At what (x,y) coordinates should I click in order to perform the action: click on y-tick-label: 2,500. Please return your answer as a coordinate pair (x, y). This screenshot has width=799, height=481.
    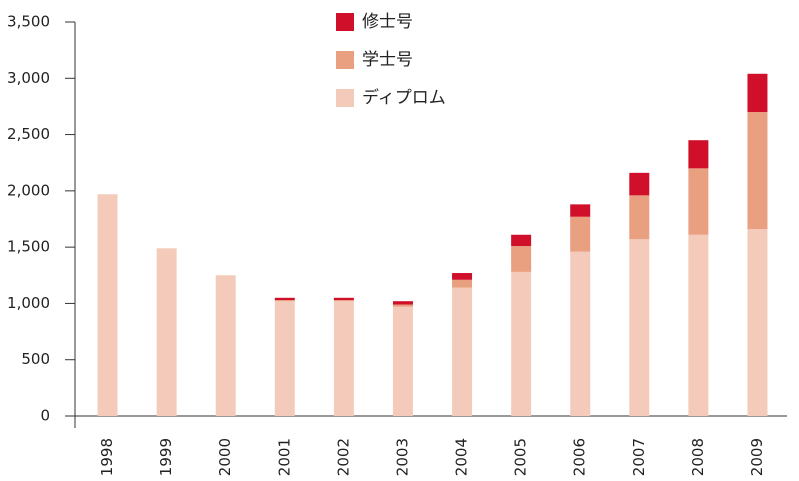
    Looking at the image, I should click on (28, 134).